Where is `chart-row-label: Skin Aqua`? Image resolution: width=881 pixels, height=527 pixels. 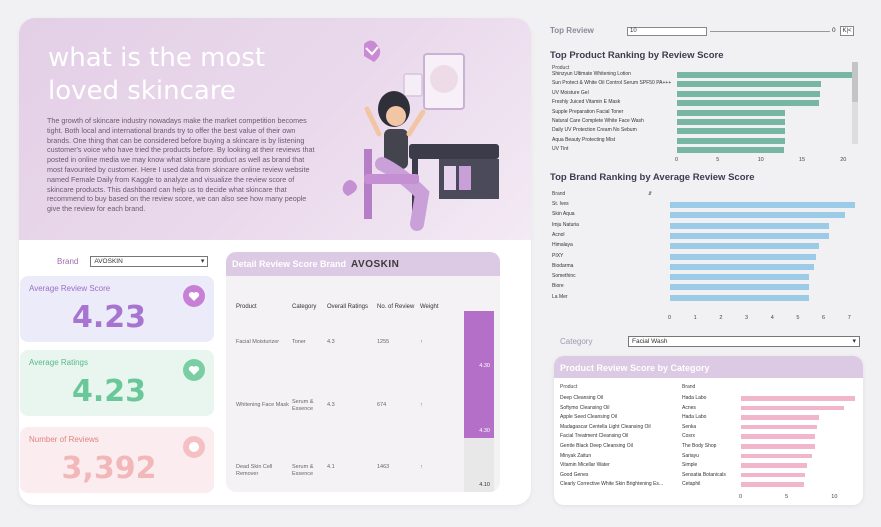
chart-row-label: Skin Aqua is located at coordinates (563, 214).